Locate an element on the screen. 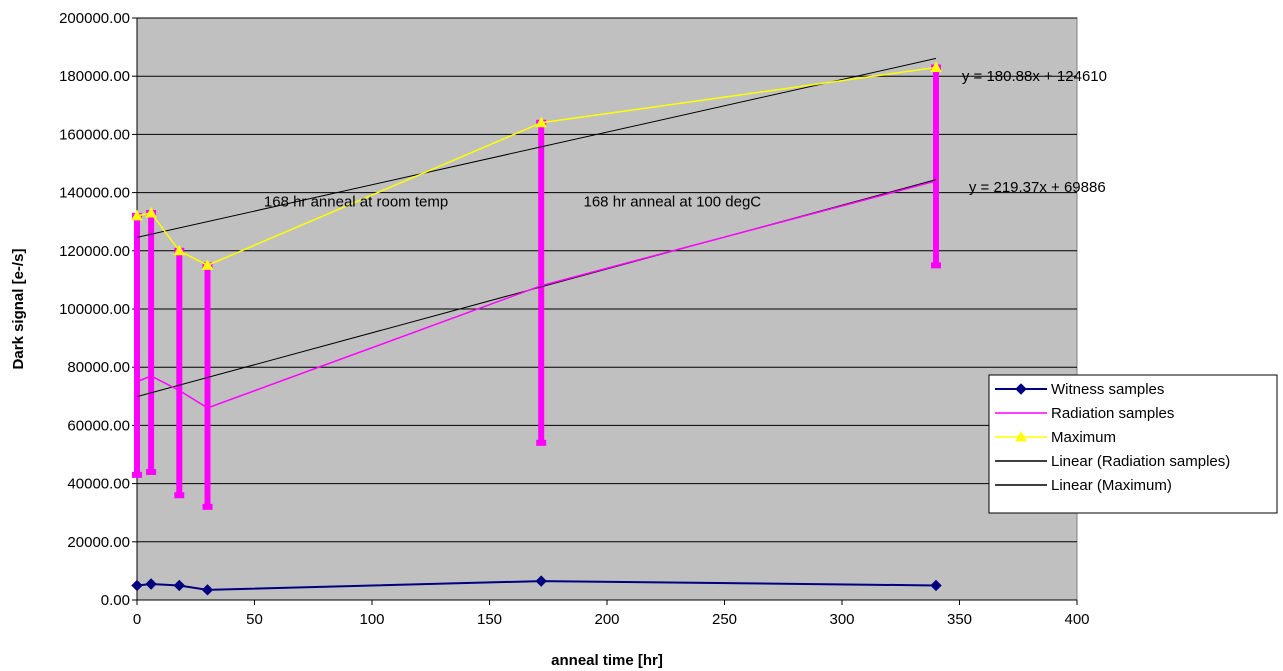 The height and width of the screenshot is (671, 1283). y-tick-label: 80000.00 is located at coordinates (98, 367).